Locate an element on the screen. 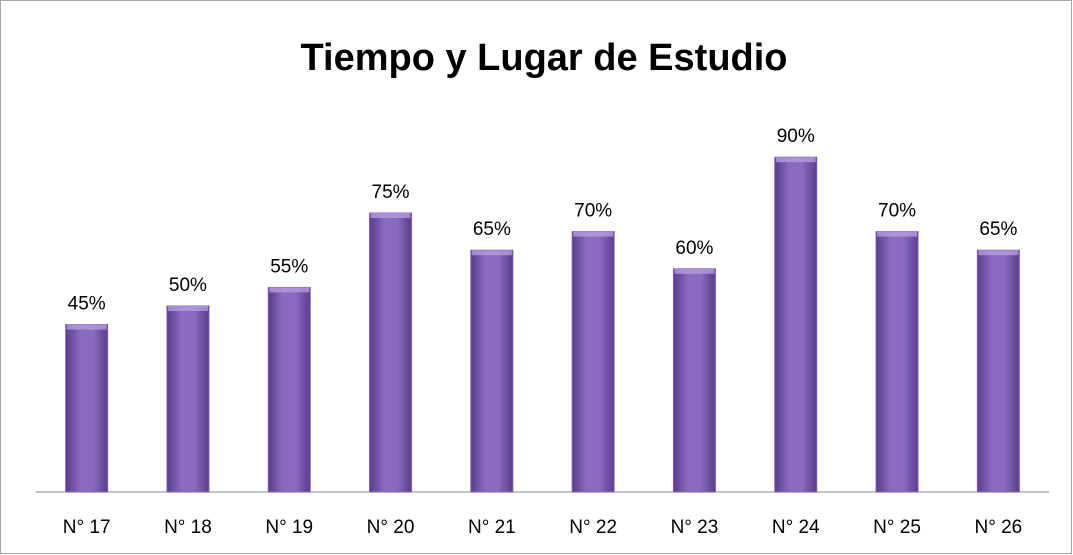 This screenshot has height=555, width=1073. x-tick-label: N° 26 is located at coordinates (998, 527).